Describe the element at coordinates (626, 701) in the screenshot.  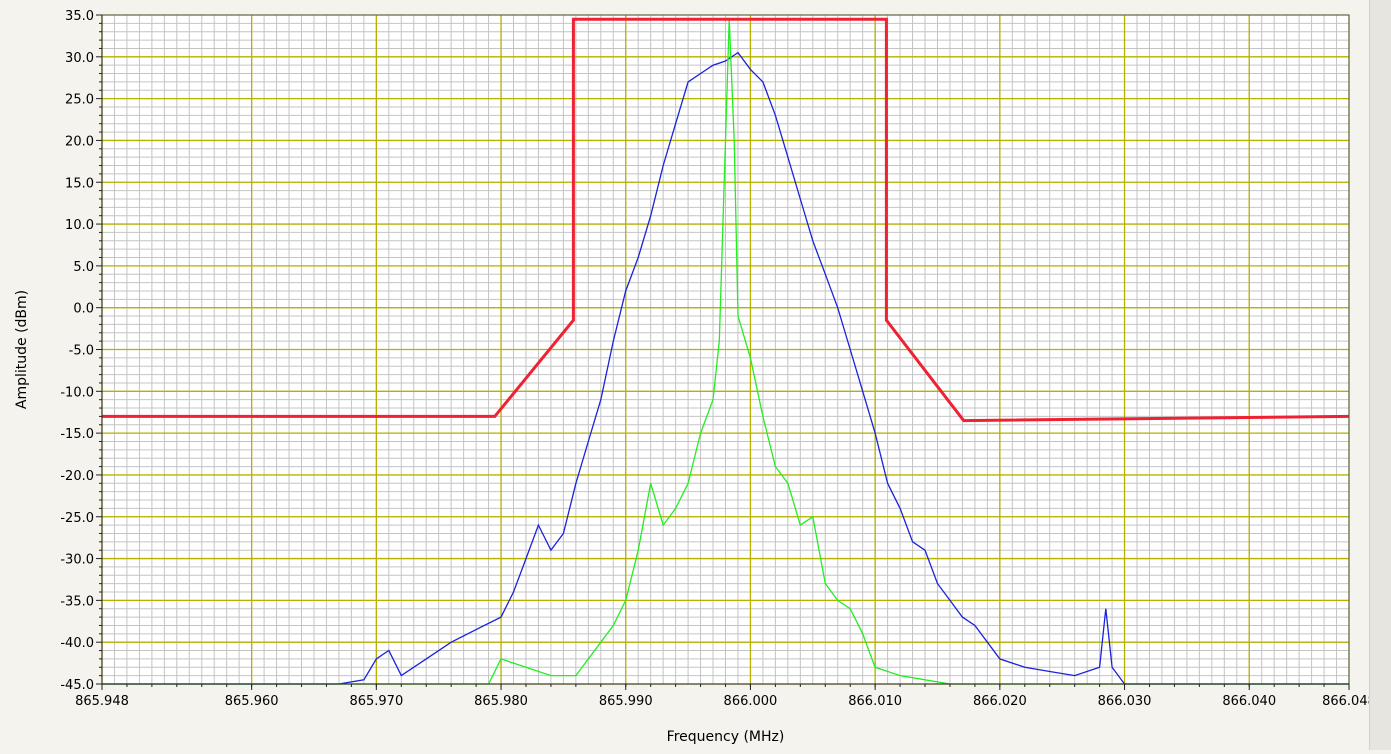
I see `x-tick-label: 865.990` at that location.